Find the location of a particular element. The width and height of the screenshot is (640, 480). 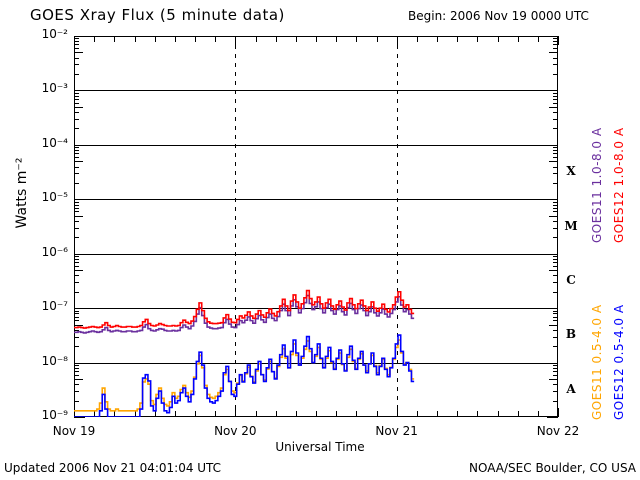

y-tick-label: 10⁻⁶ is located at coordinates (54, 251).